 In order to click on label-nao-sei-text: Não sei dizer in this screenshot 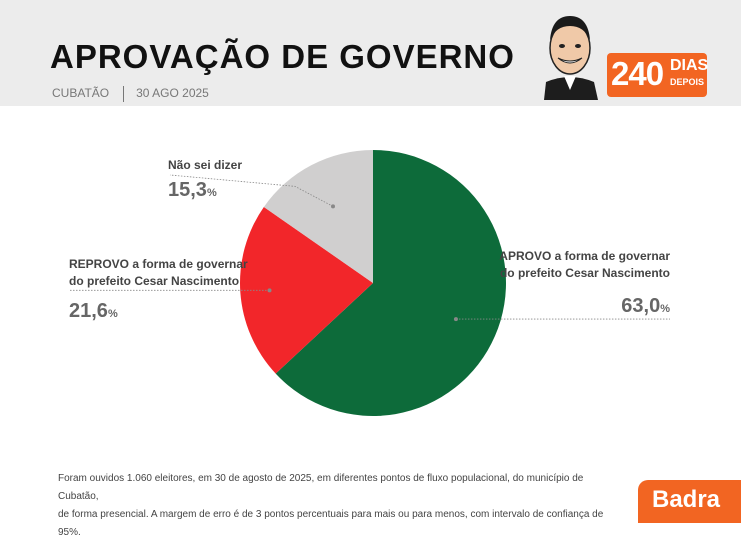, I will do `click(205, 165)`.